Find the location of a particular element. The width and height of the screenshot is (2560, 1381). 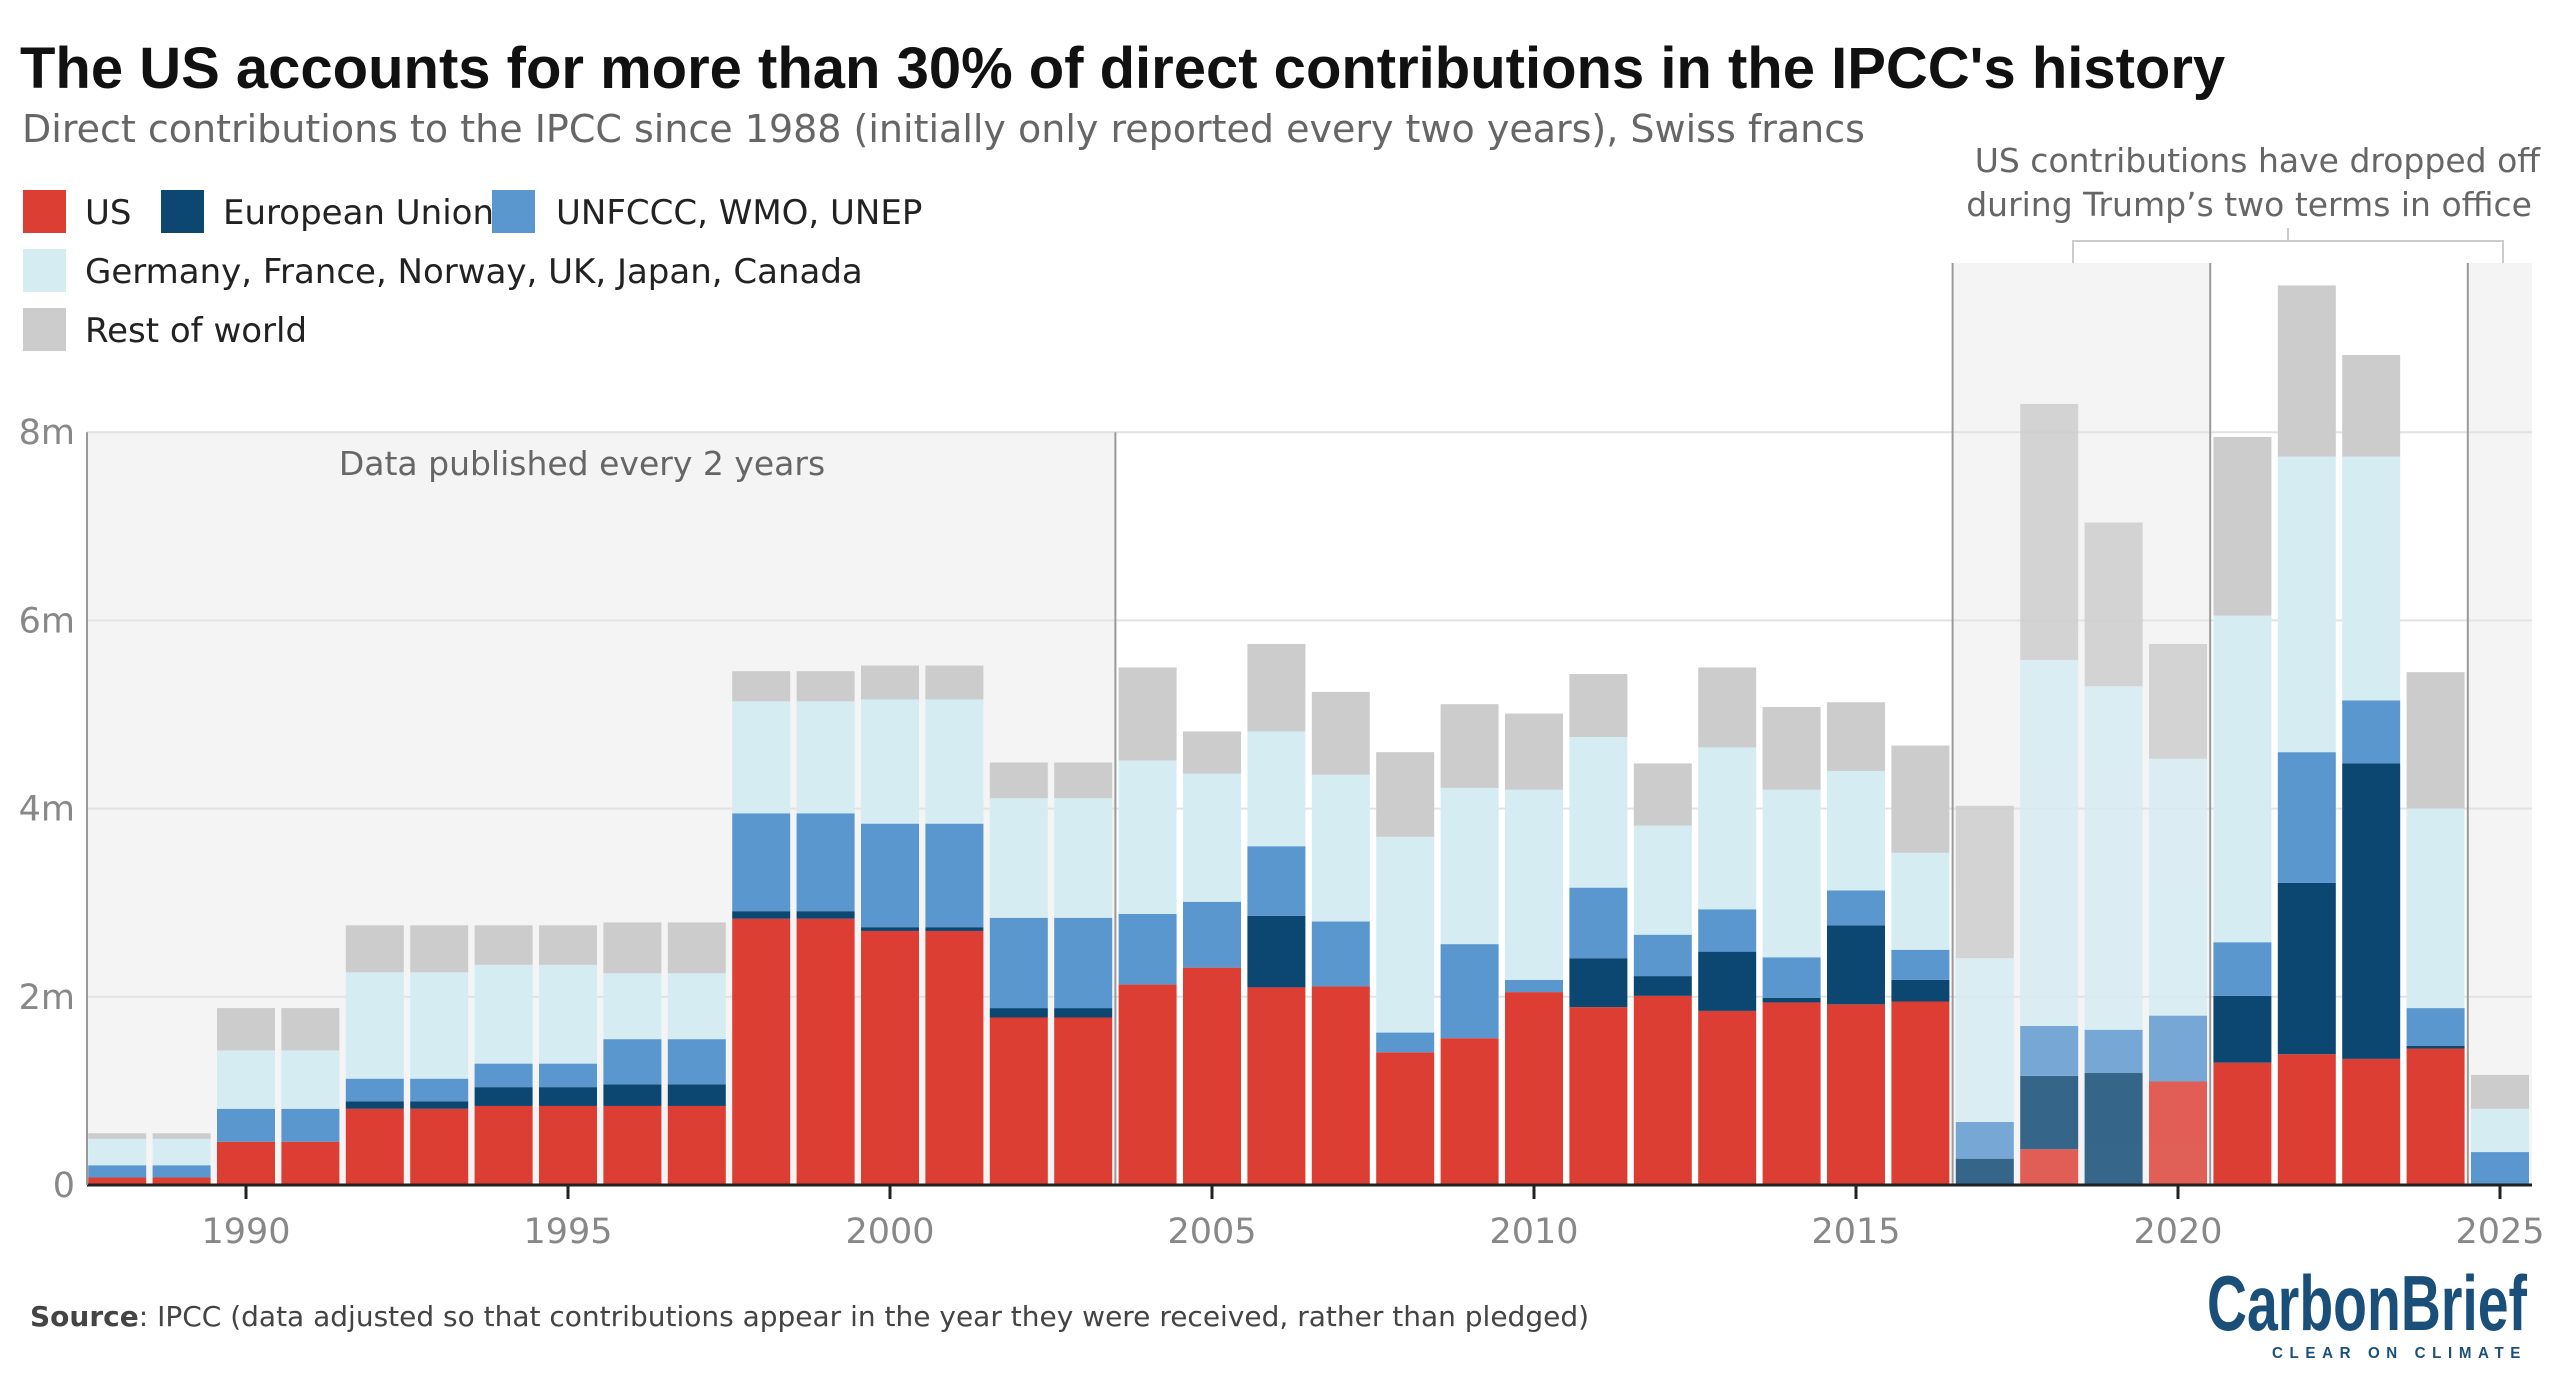

trump-annotation-line2: during Trump’s two terms in office is located at coordinates (2249, 204).